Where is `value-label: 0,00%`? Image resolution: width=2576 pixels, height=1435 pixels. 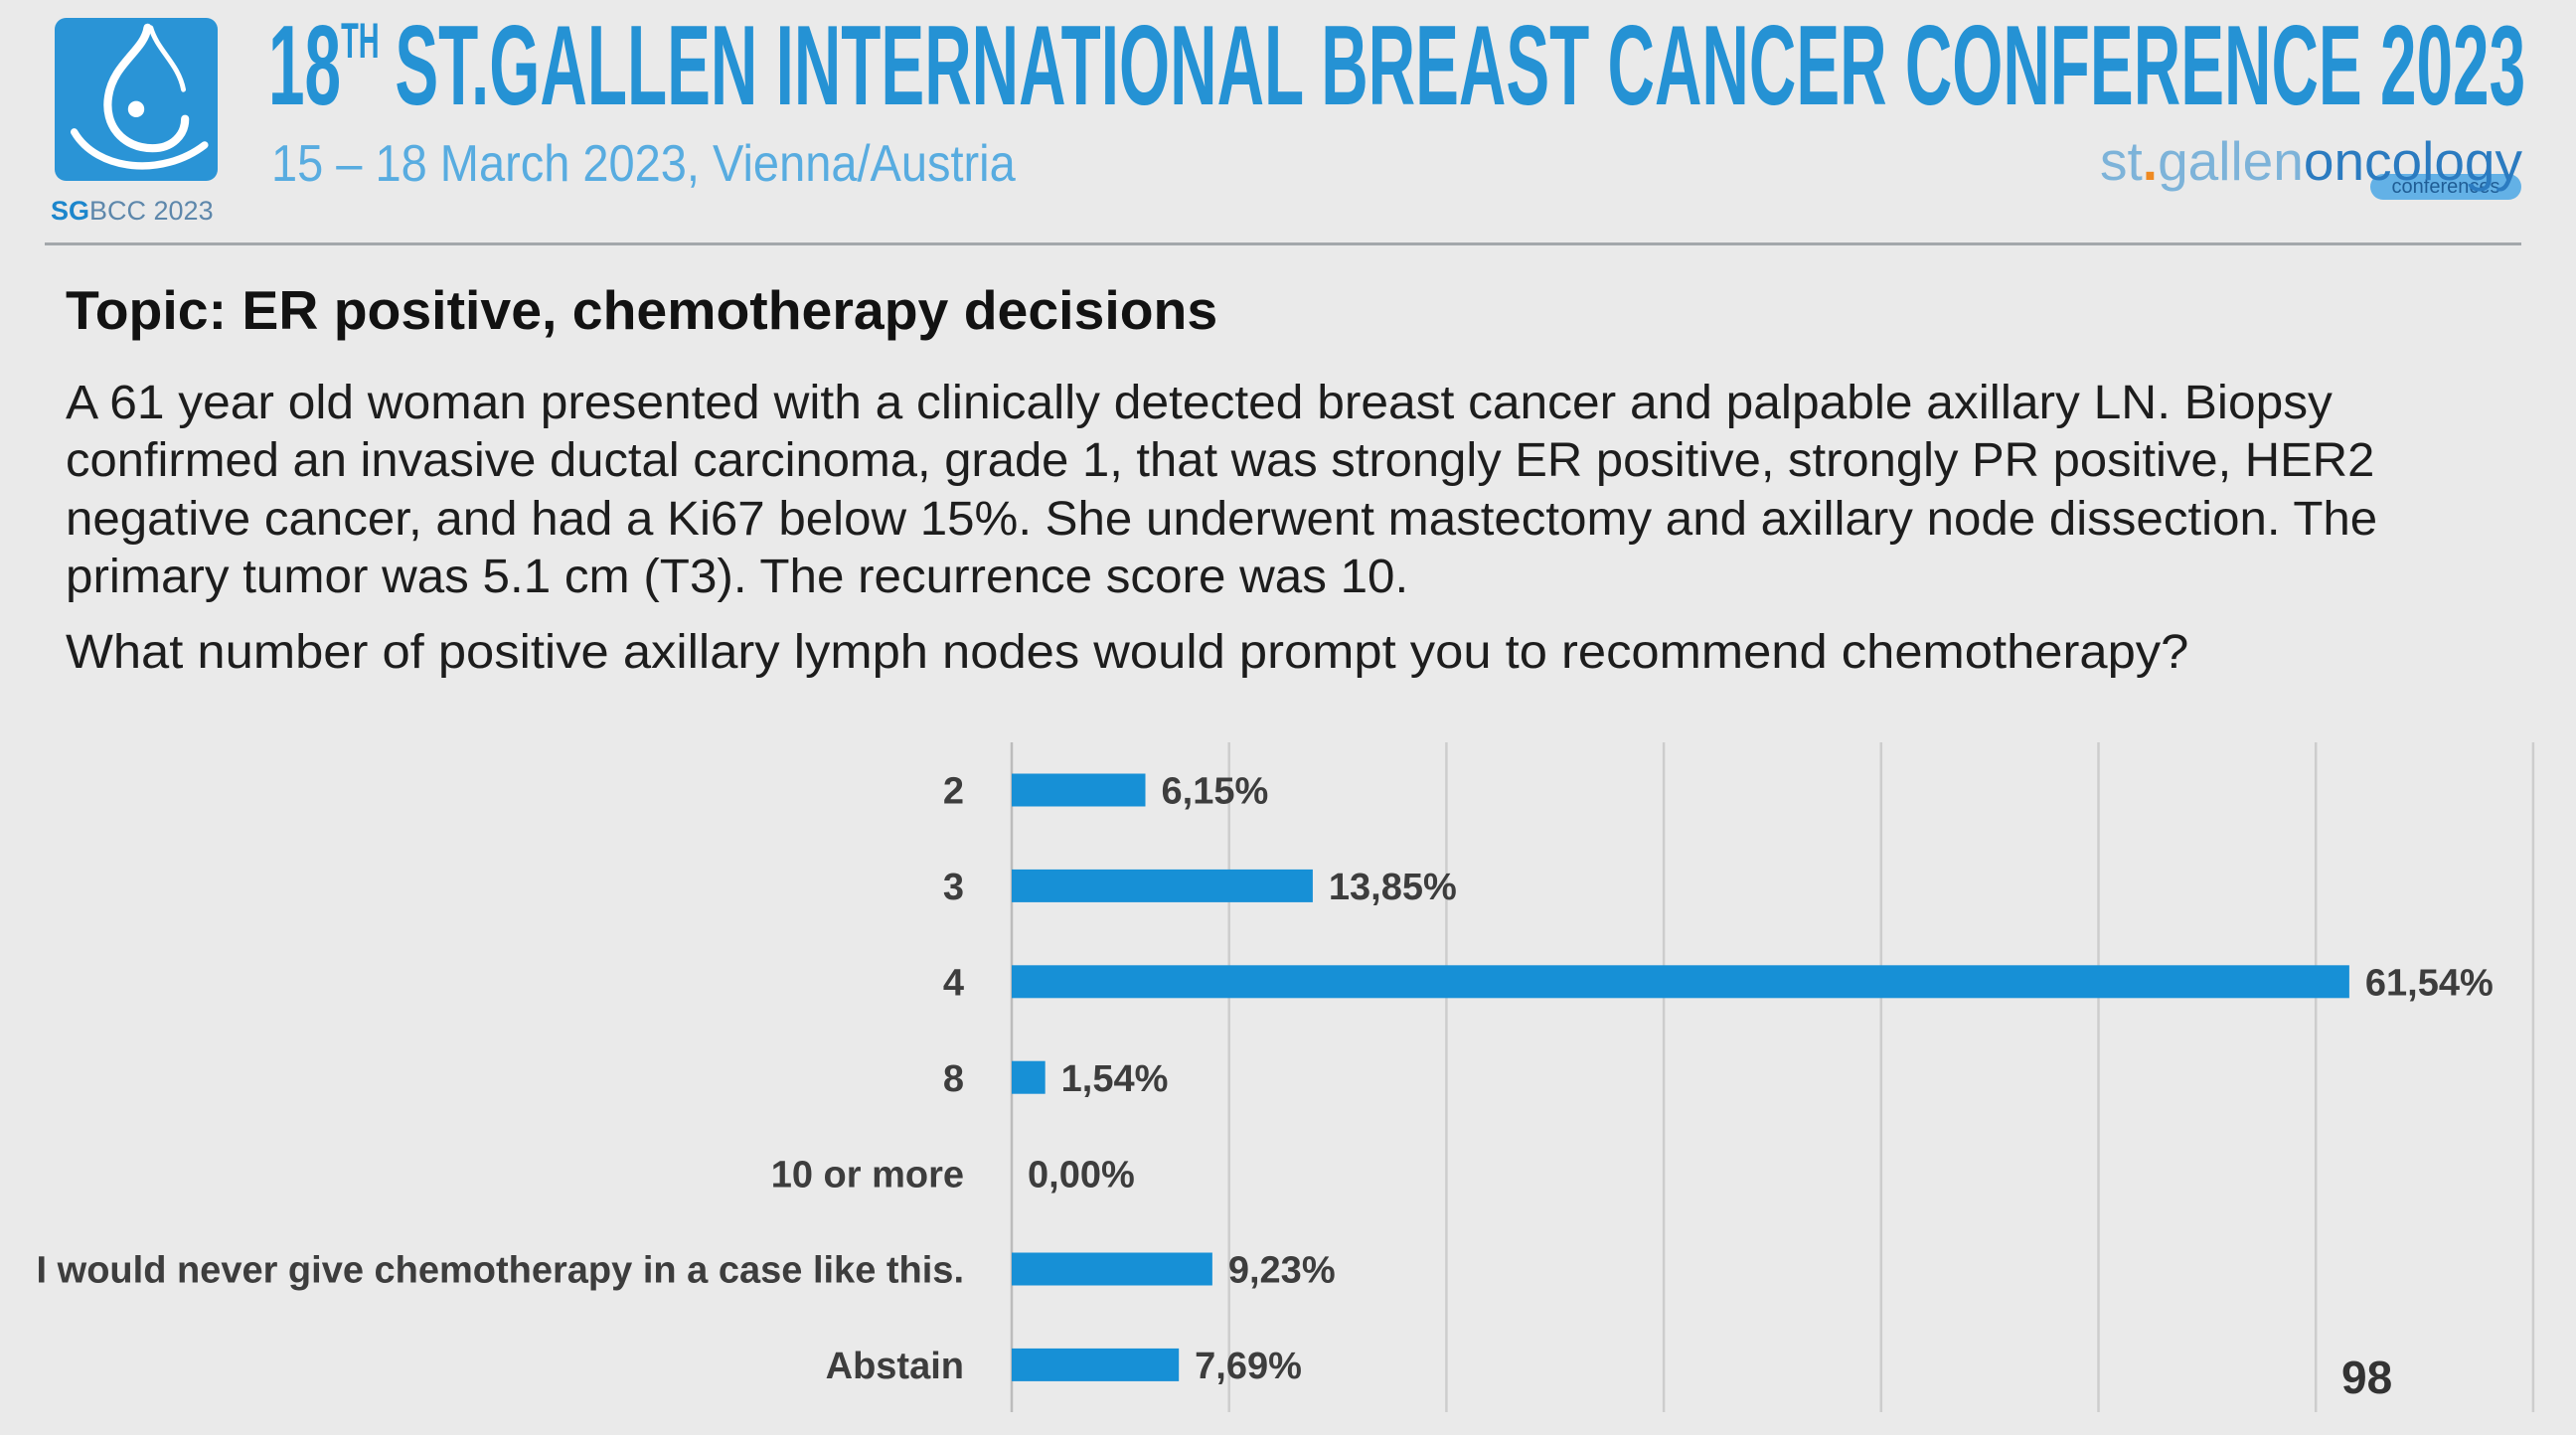
value-label: 0,00% is located at coordinates (1081, 1175).